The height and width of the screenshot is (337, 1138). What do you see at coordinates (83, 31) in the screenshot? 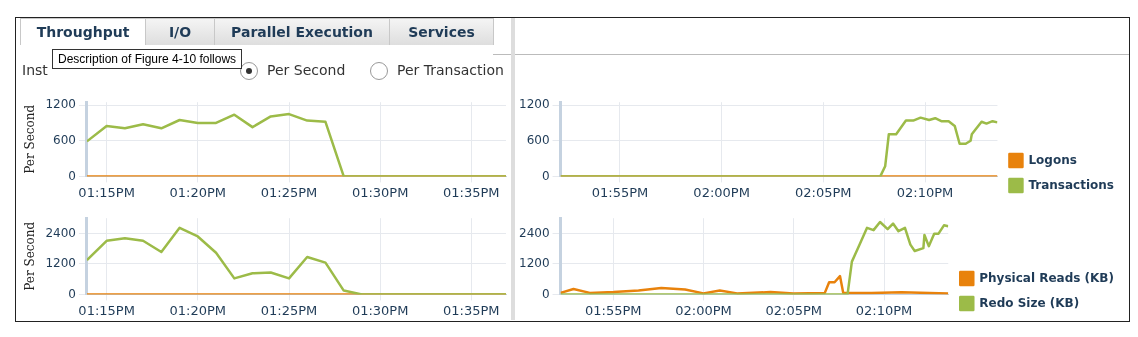
I see `text: Throughput` at bounding box center [83, 31].